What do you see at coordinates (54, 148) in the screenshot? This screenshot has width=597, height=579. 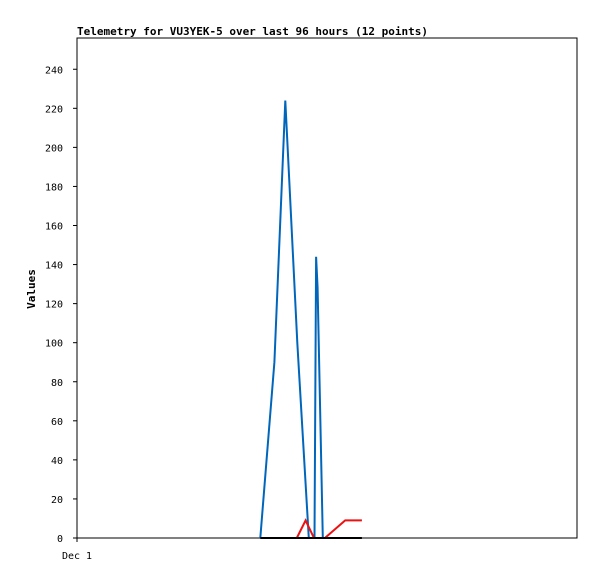 I see `y-tick-label: 200` at bounding box center [54, 148].